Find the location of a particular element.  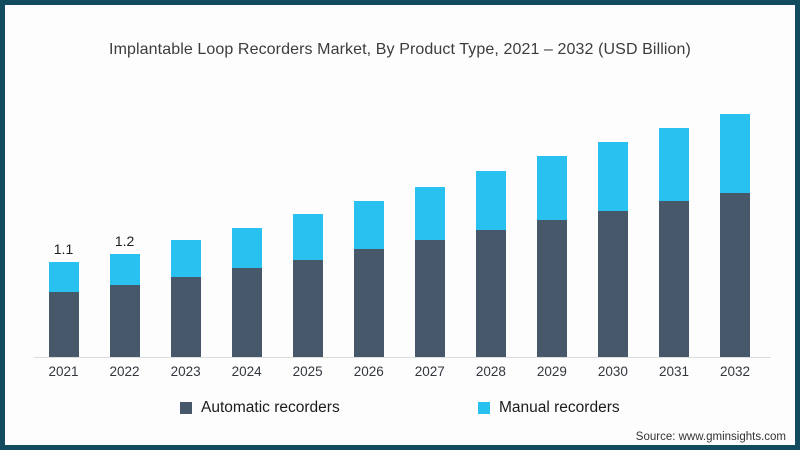

bar-segment-manual-2025 is located at coordinates (307, 237).